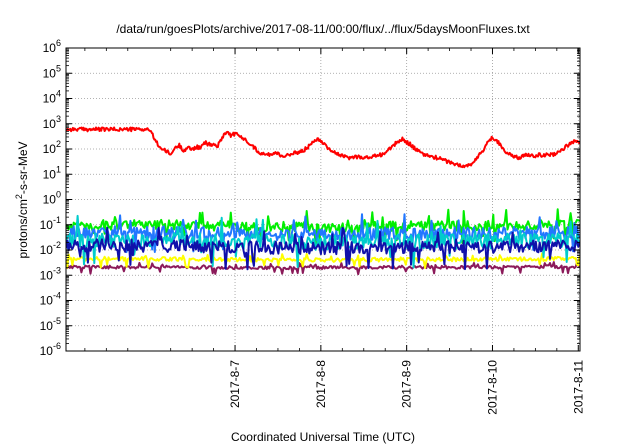 The height and width of the screenshot is (448, 640). I want to click on y-tick-label-exponent: 4, so click(58, 94).